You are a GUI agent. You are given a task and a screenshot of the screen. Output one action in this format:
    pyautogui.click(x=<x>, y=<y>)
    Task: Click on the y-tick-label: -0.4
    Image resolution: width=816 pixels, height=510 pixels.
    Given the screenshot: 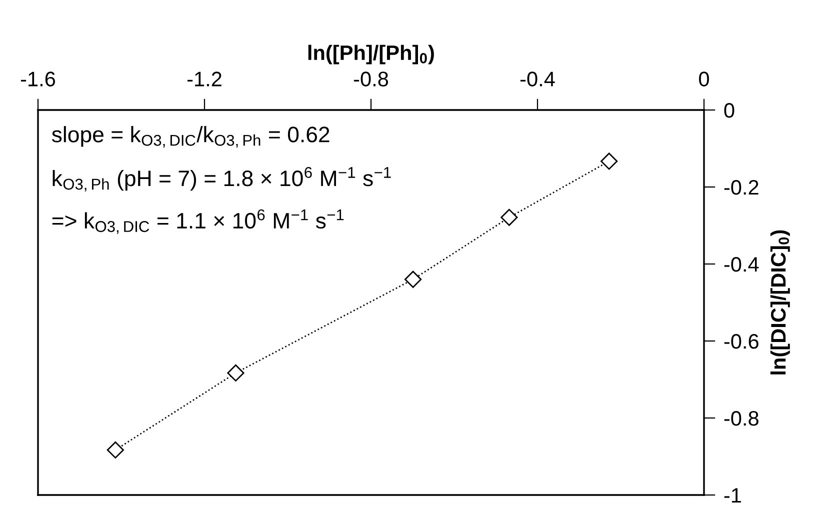 What is the action you would take?
    pyautogui.click(x=741, y=264)
    